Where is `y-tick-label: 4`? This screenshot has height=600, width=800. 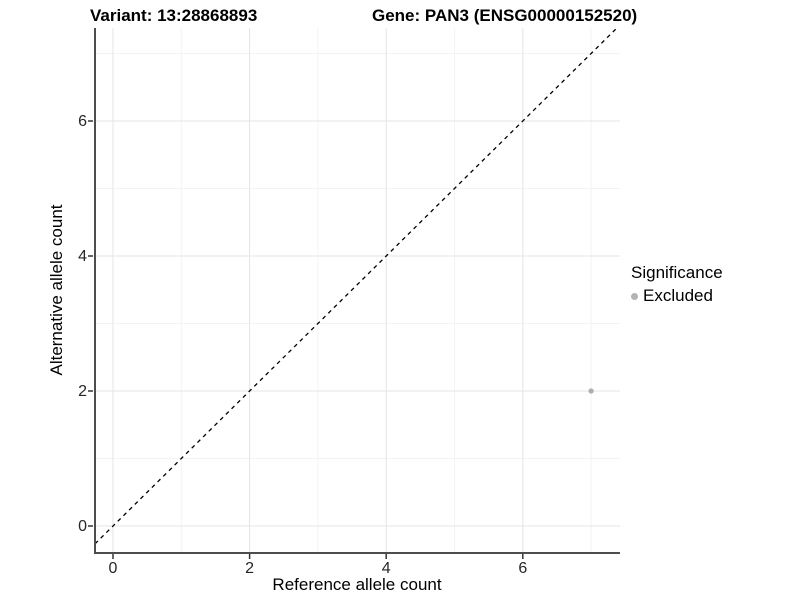
y-tick-label: 4 is located at coordinates (82, 256).